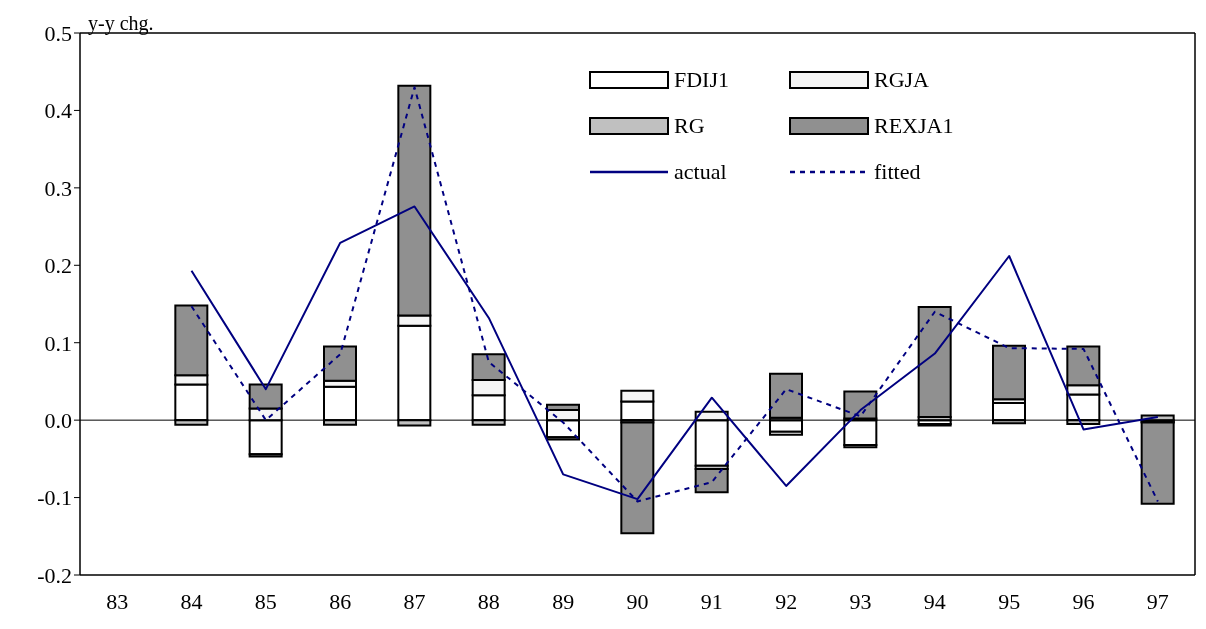 Image resolution: width=1206 pixels, height=629 pixels. I want to click on legend-label: FDIJ1, so click(702, 80).